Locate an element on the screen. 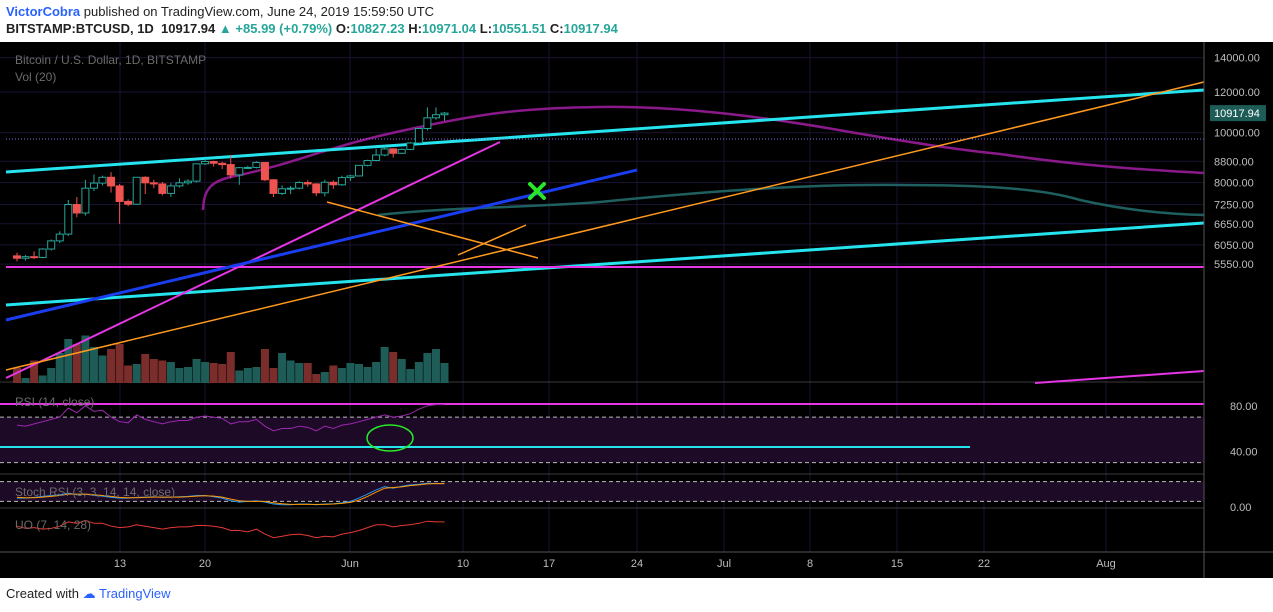 The width and height of the screenshot is (1273, 612). last-price: 10917.94 is located at coordinates (188, 28).